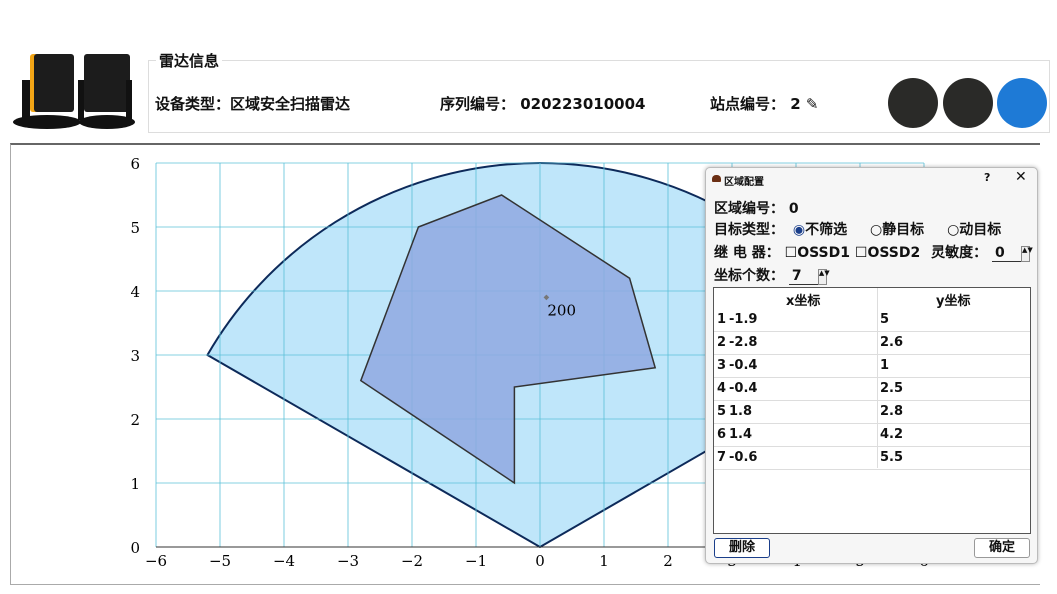  Describe the element at coordinates (894, 253) in the screenshot. I see `checkbox-label: OSSD2` at that location.